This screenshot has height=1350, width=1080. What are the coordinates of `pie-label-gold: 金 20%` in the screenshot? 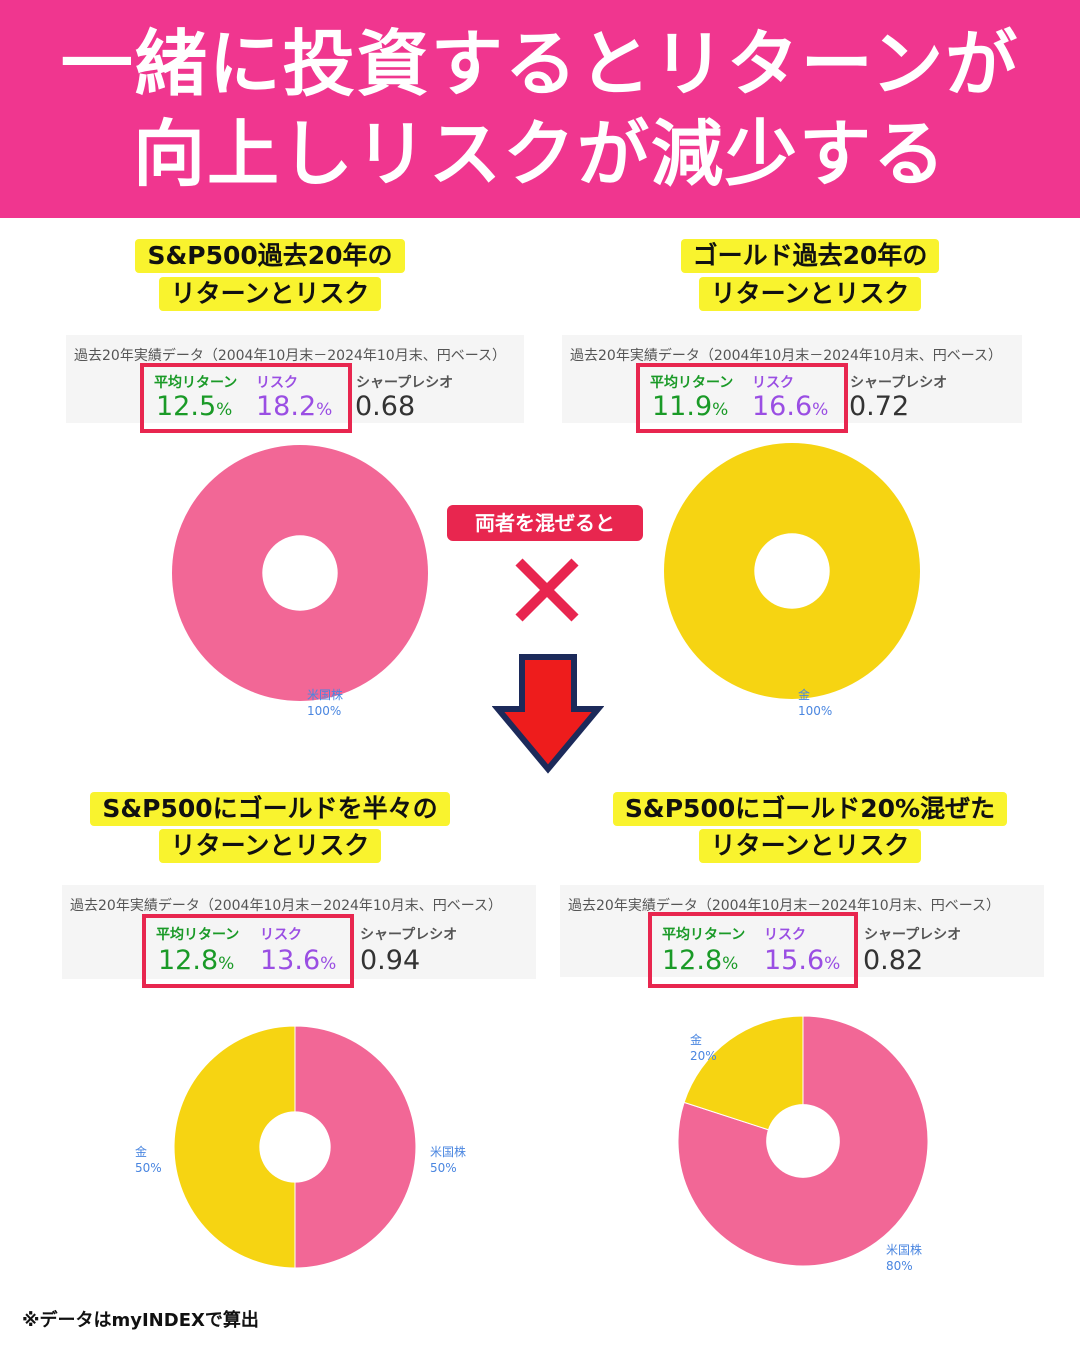 It's located at (703, 1048).